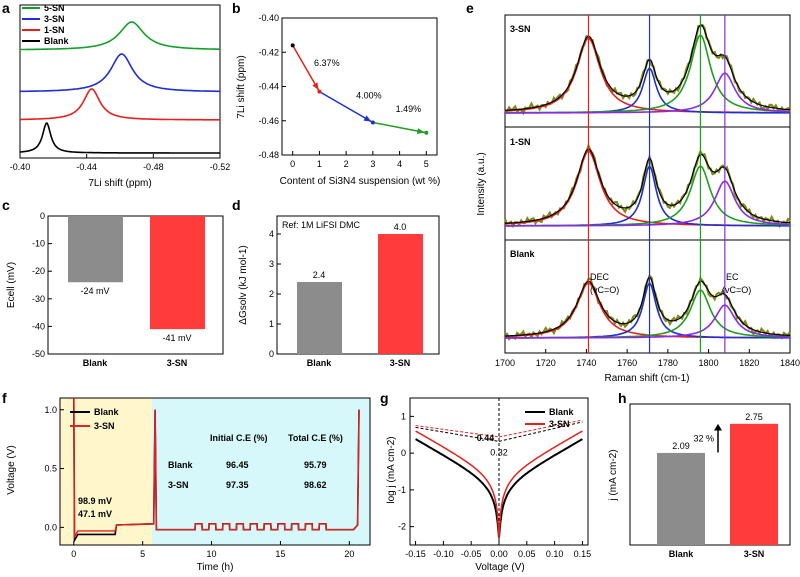 This screenshot has width=800, height=577. Describe the element at coordinates (402, 527) in the screenshot. I see `panel-g-ytick-label: -2` at that location.